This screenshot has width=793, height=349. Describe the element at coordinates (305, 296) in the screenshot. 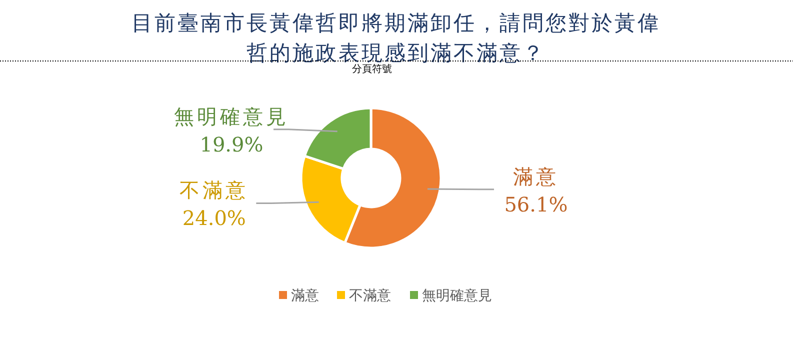

I see `legend-label: 滿意` at that location.